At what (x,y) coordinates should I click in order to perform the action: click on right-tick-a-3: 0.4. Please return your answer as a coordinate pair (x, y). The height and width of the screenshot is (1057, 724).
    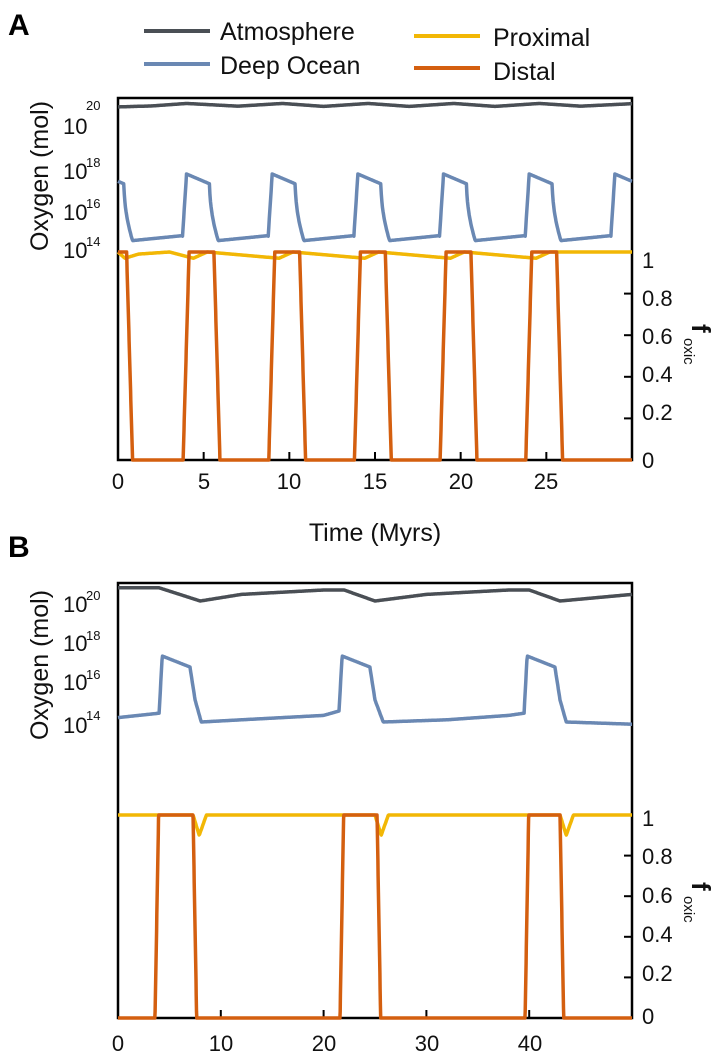
    Looking at the image, I should click on (657, 374).